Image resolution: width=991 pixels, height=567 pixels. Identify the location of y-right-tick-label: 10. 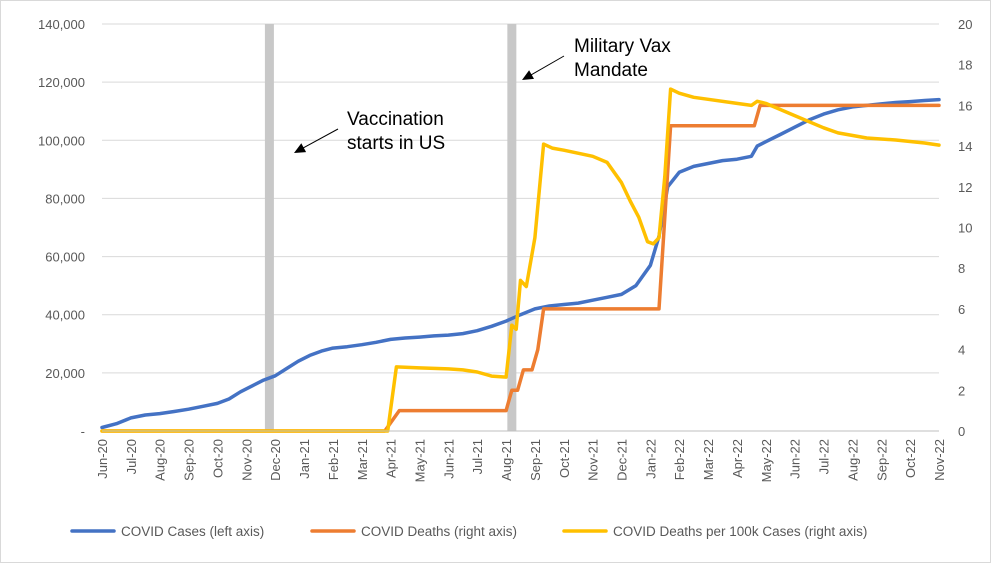
(965, 228).